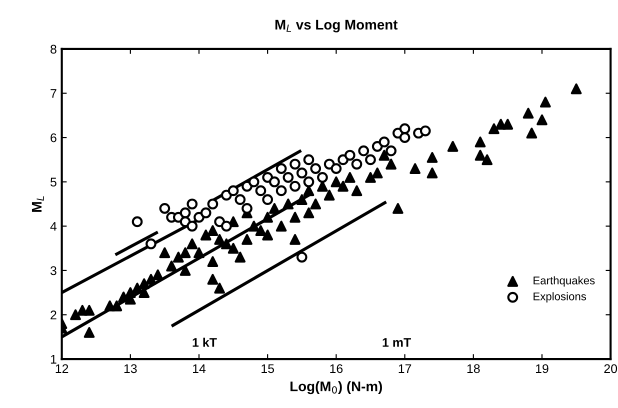 The image size is (618, 408). Describe the element at coordinates (204, 342) in the screenshot. I see `annotation: 1 kT` at that location.